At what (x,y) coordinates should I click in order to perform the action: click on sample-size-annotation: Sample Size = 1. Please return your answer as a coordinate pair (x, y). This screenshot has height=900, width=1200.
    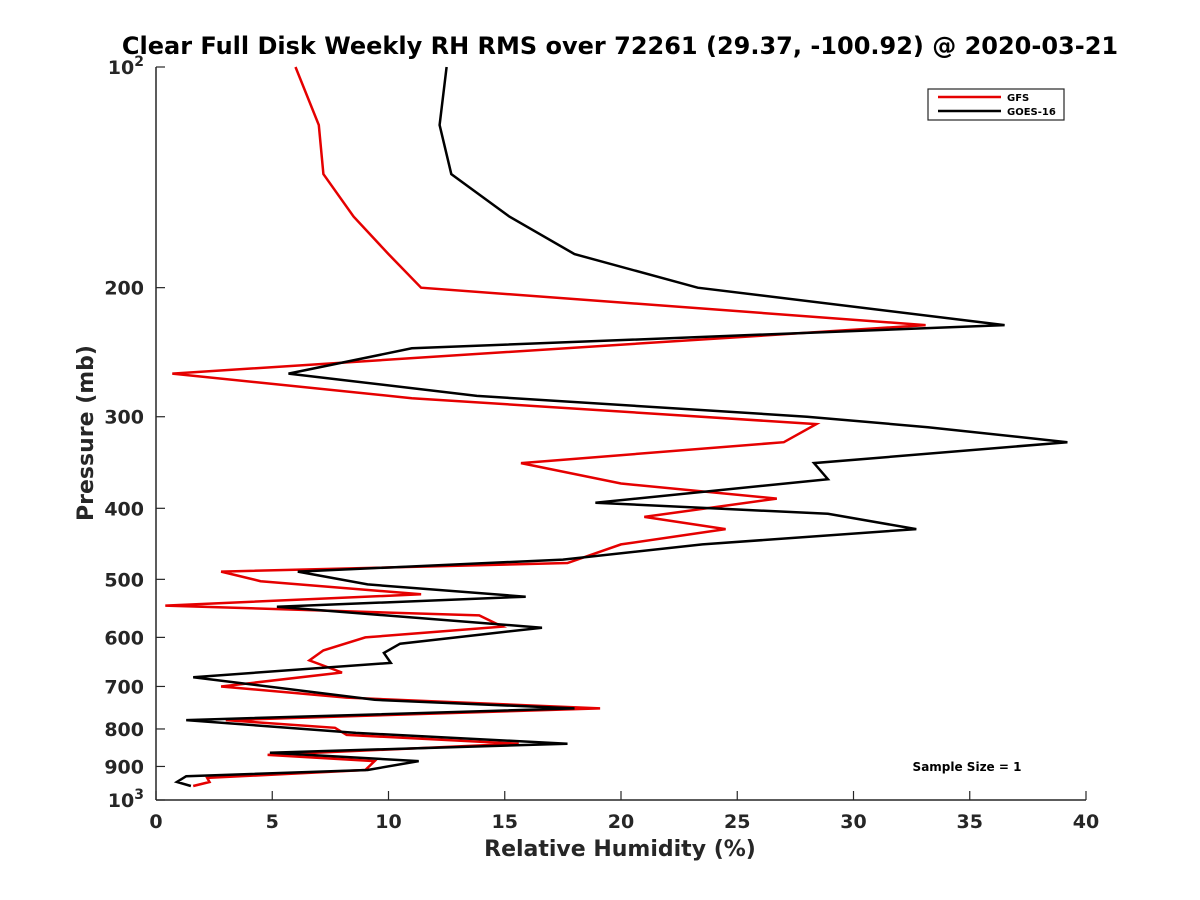
    Looking at the image, I should click on (967, 767).